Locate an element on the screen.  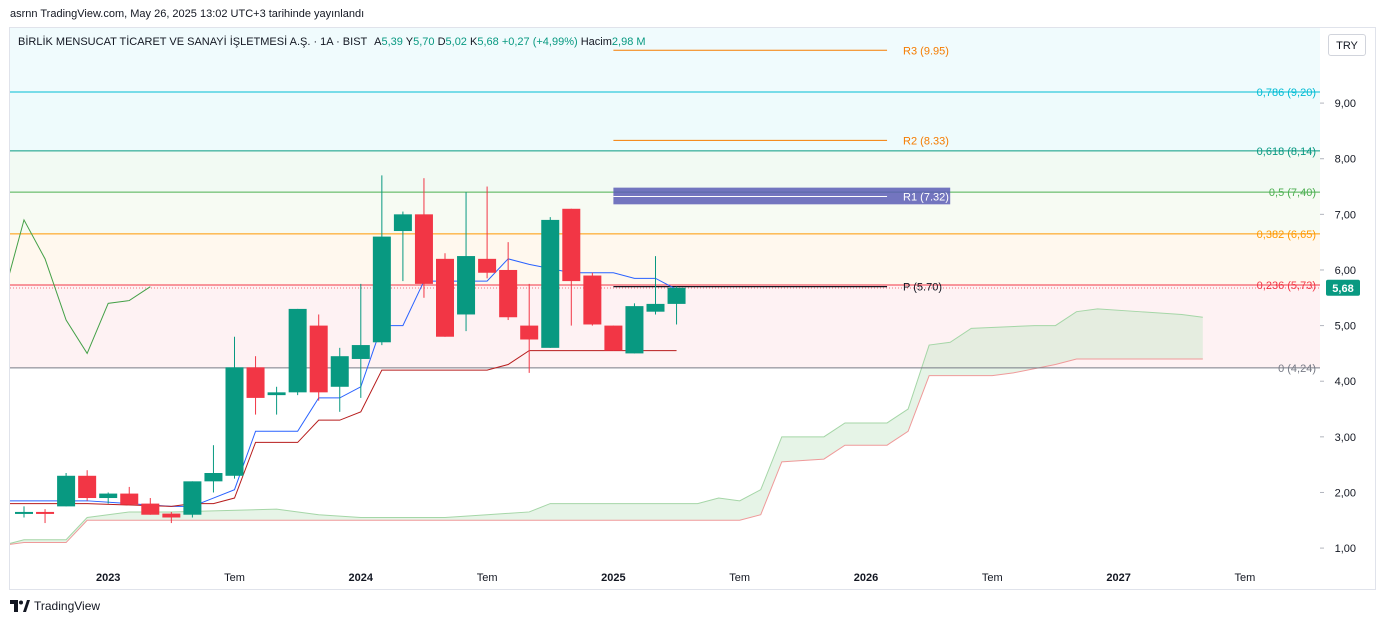
y-tick-label: 9,00 is located at coordinates (1345, 104).